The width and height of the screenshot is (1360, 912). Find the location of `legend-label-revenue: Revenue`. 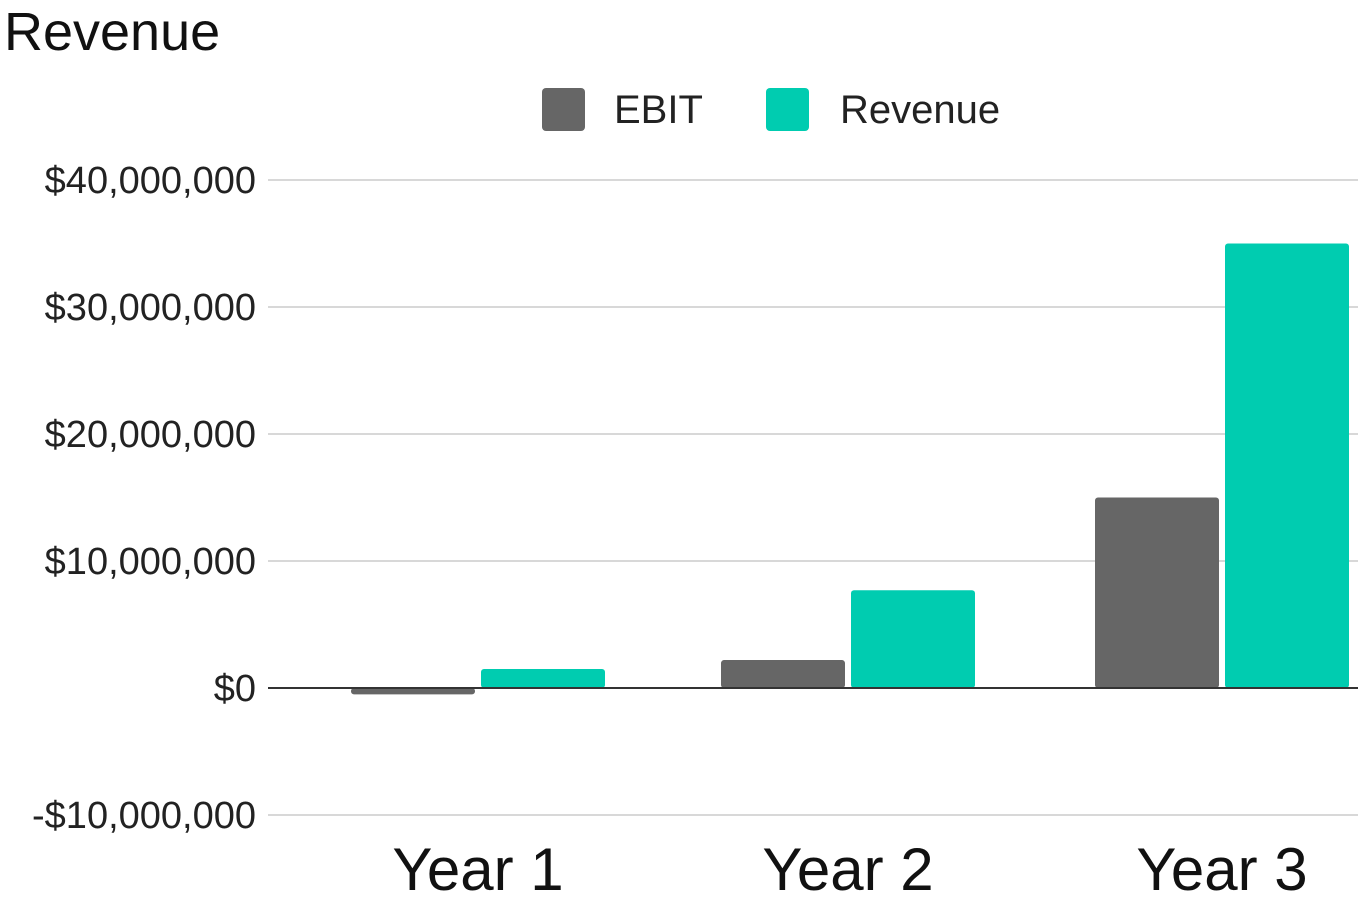

legend-label-revenue: Revenue is located at coordinates (920, 110).